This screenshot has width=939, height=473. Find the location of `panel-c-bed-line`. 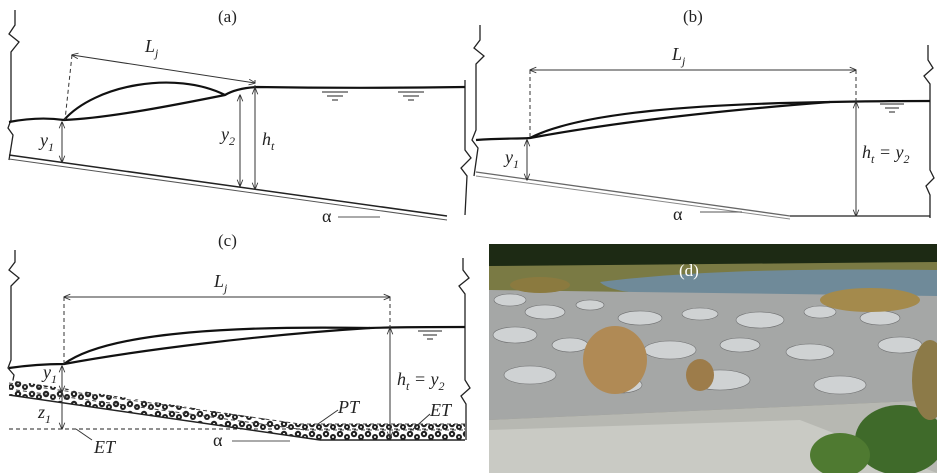

panel-c-bed-line is located at coordinates (164, 417).